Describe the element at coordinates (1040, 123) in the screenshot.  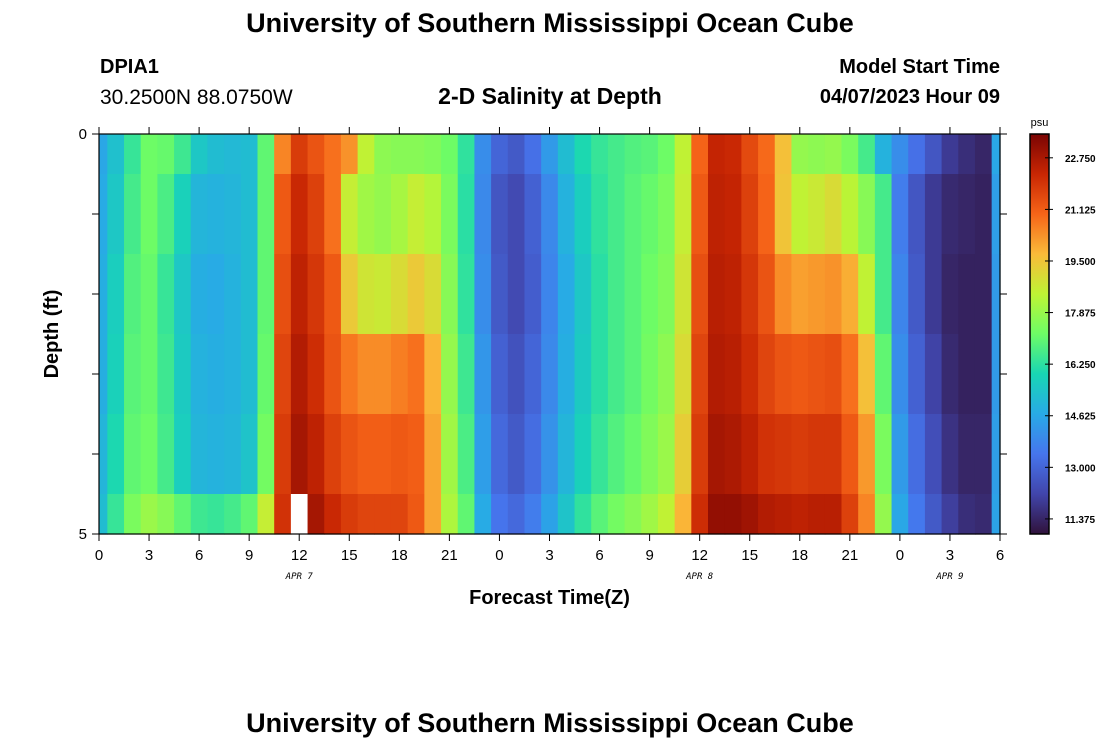
I see `colorbar-unit: psu` at that location.